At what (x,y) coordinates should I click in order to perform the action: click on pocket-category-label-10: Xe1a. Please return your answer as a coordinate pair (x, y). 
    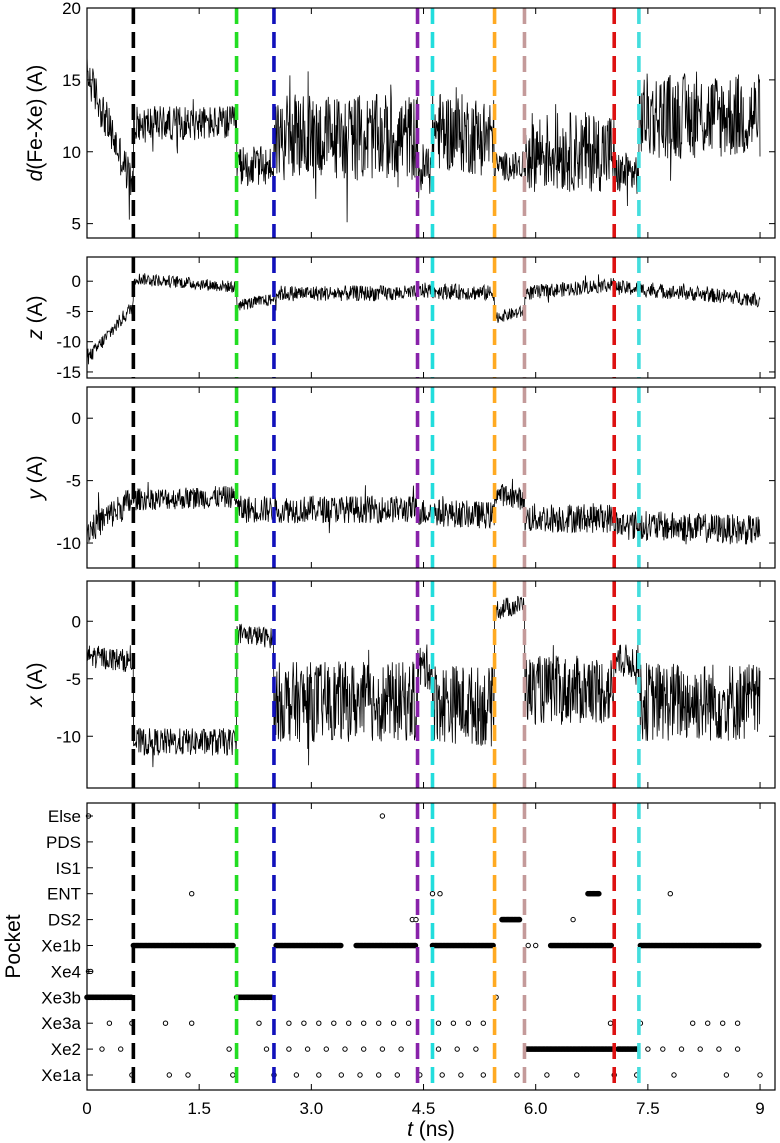
    Looking at the image, I should click on (61, 1075).